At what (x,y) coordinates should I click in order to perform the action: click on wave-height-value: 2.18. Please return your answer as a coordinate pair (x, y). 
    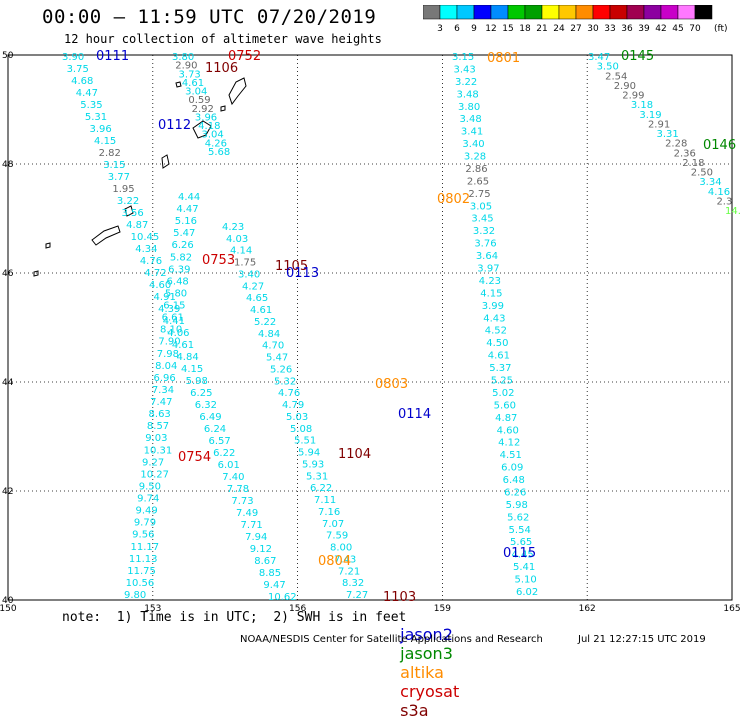
    Looking at the image, I should click on (693, 163).